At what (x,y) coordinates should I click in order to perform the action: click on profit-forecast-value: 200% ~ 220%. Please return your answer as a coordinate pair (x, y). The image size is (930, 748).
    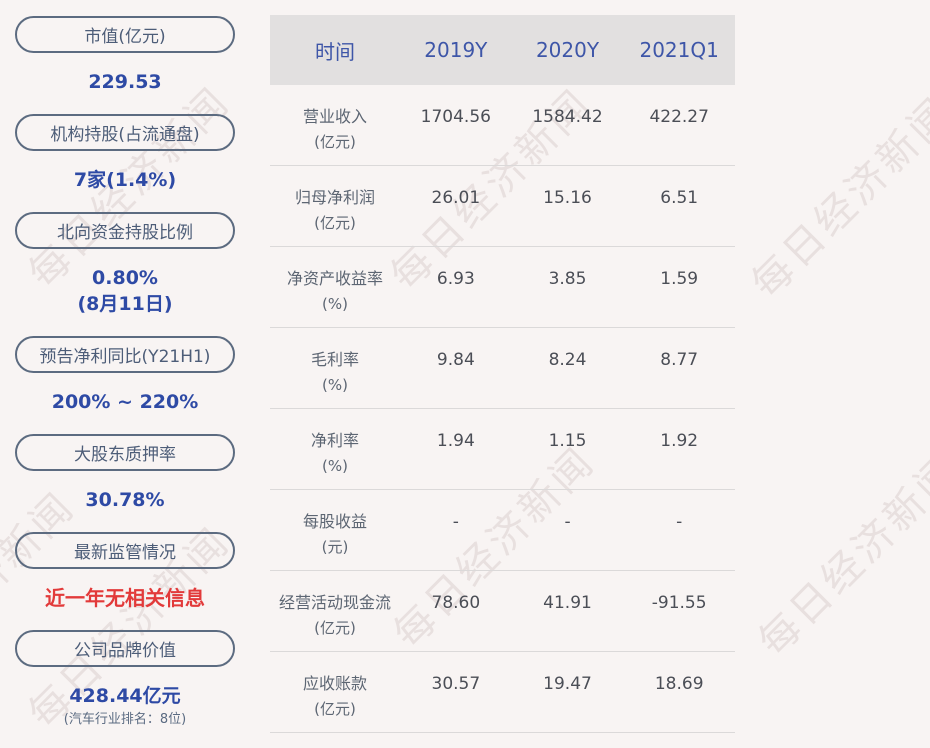
    Looking at the image, I should click on (125, 402).